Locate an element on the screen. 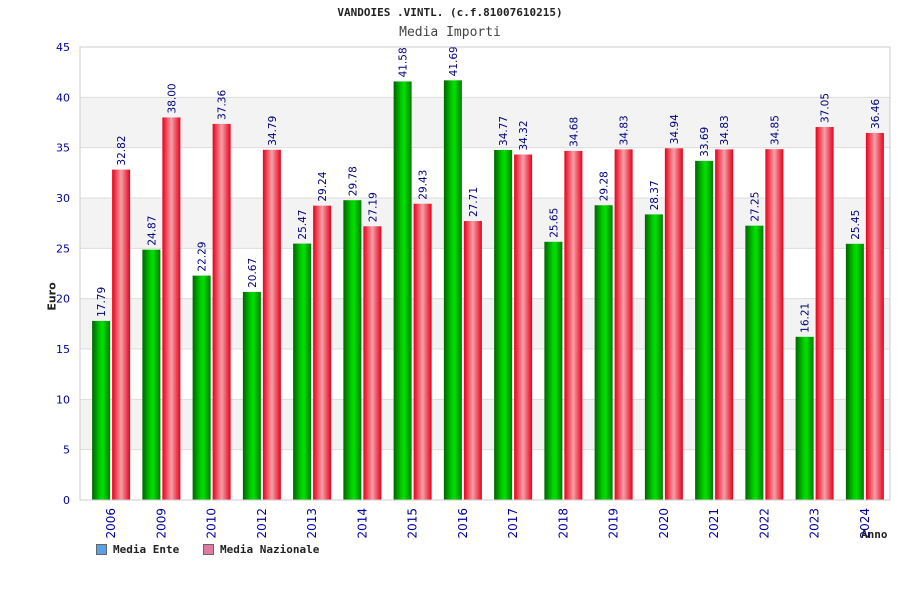 The image size is (900, 600). value-label-nazionale: 37.36 is located at coordinates (223, 105).